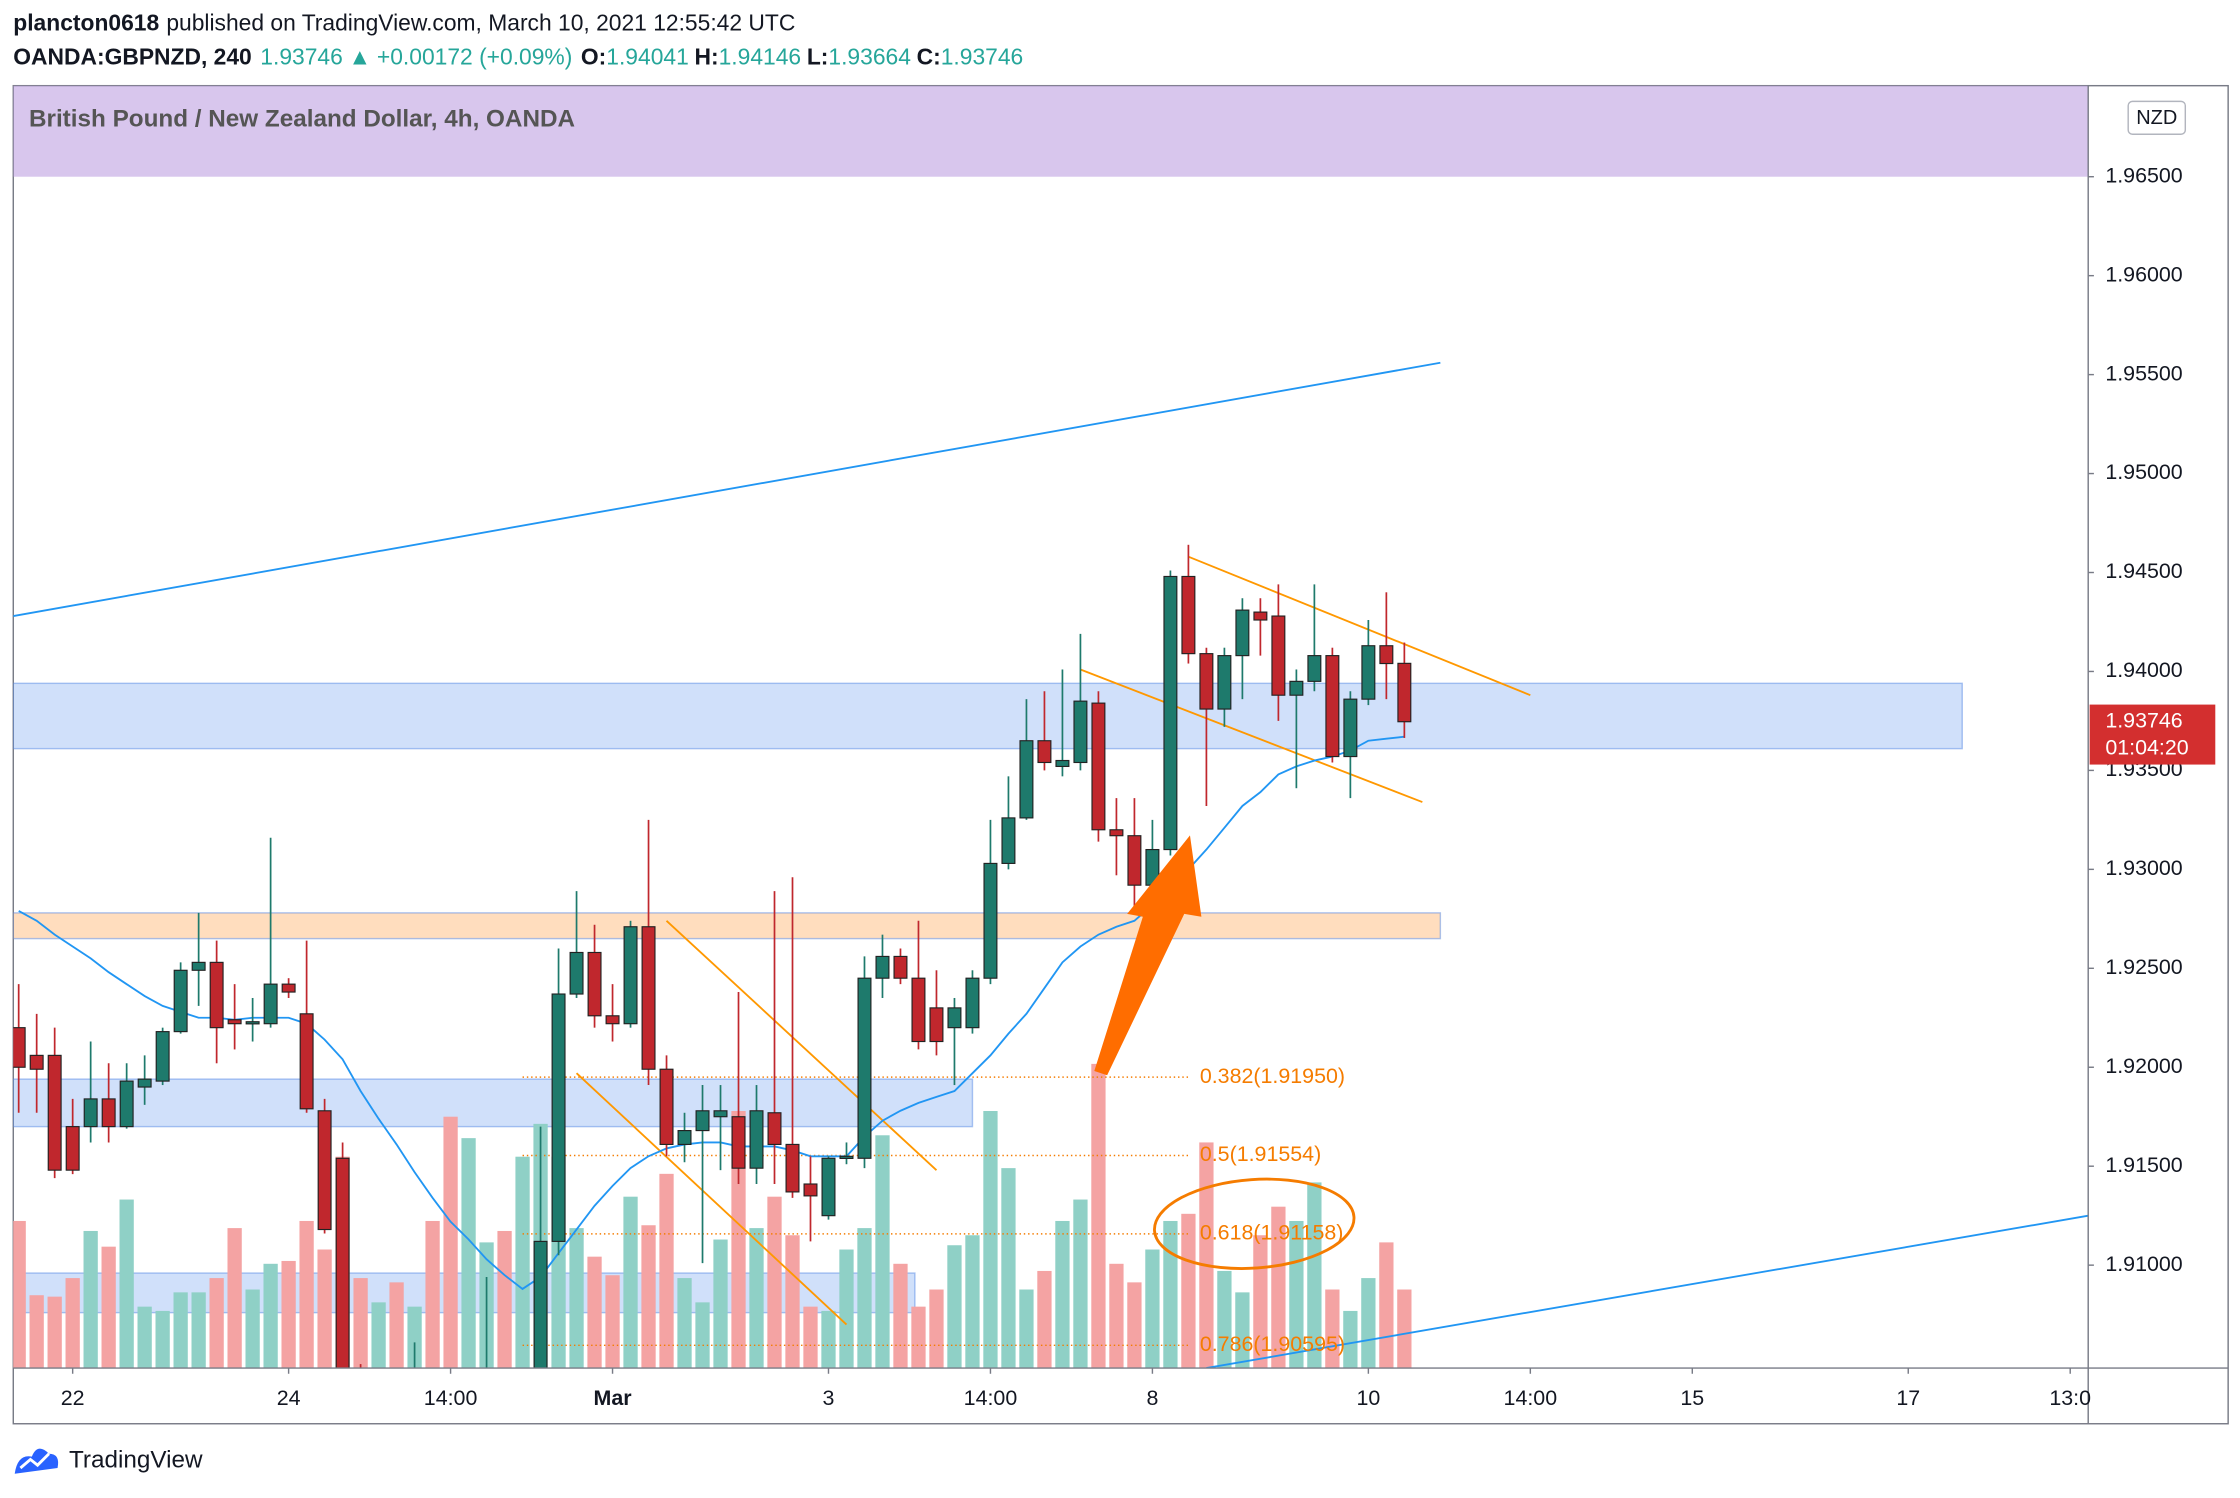  Describe the element at coordinates (2143, 373) in the screenshot. I see `y-tick-label: 1.95500` at that location.